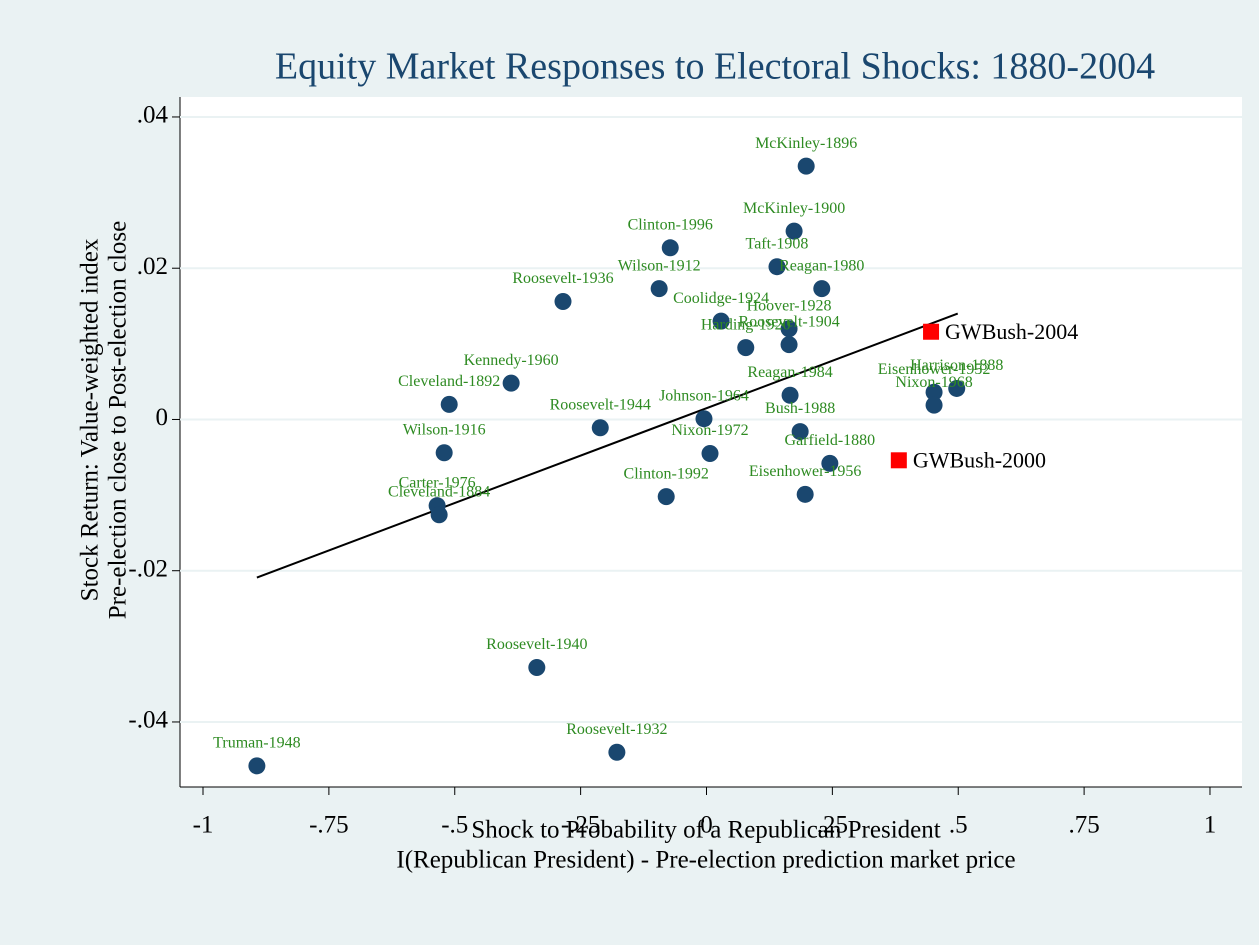 The height and width of the screenshot is (945, 1259). Describe the element at coordinates (709, 430) in the screenshot. I see `point-label: Nixon-1972` at that location.